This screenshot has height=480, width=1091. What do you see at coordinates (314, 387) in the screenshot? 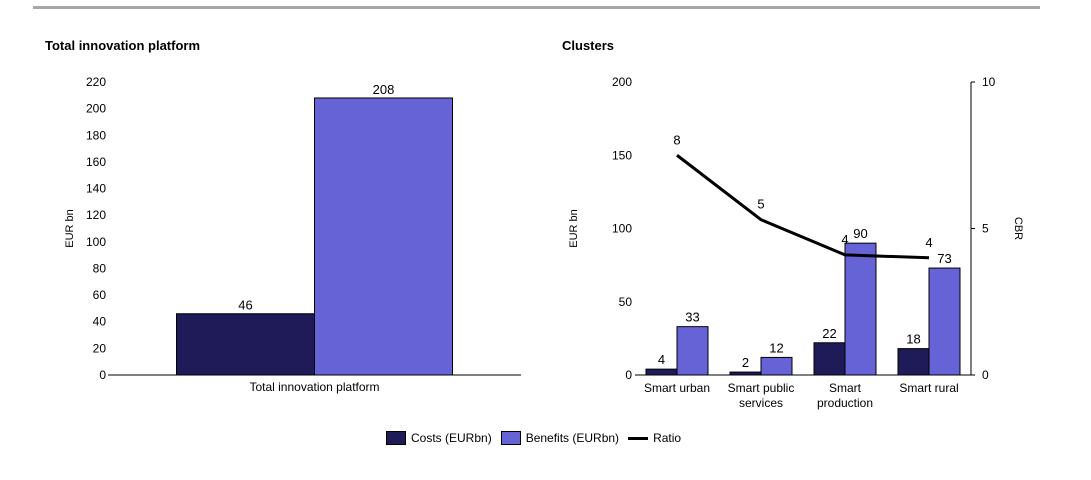
I see `x-category-label: Total innovation platform` at bounding box center [314, 387].